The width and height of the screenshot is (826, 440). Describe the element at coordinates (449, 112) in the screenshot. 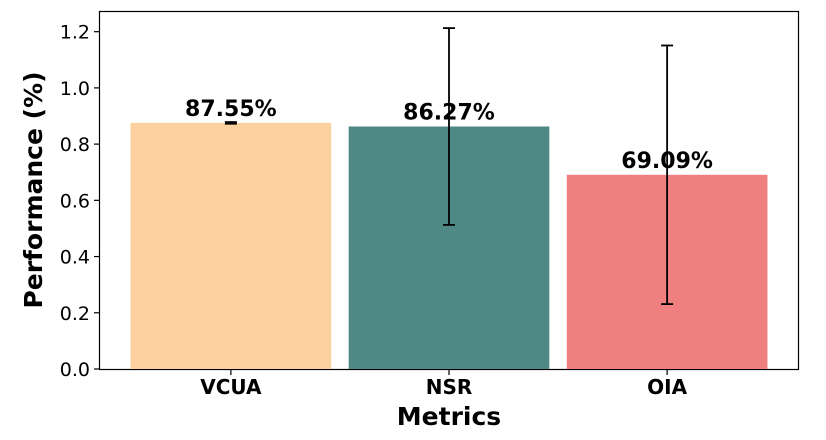

I see `data-label-nsr: 86.27%` at that location.